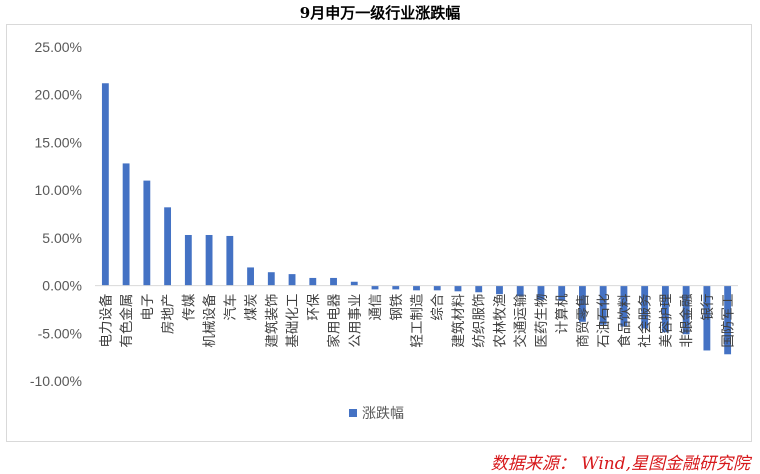 The image size is (760, 474). I want to click on x-tick-label: 通信, so click(376, 307).